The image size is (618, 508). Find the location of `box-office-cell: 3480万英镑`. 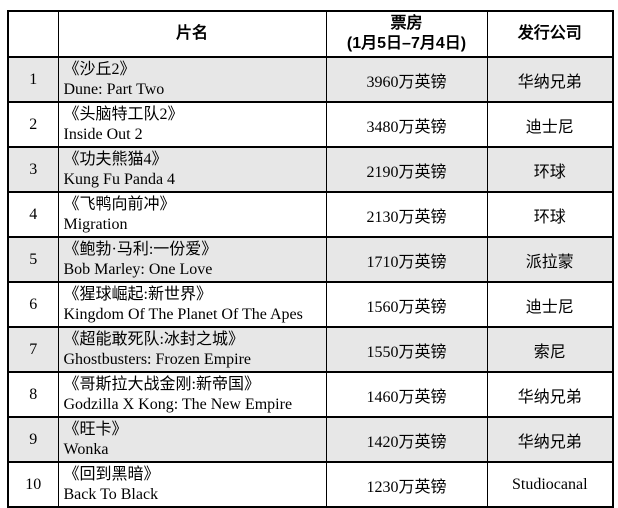

box-office-cell: 3480万英镑 is located at coordinates (406, 124).